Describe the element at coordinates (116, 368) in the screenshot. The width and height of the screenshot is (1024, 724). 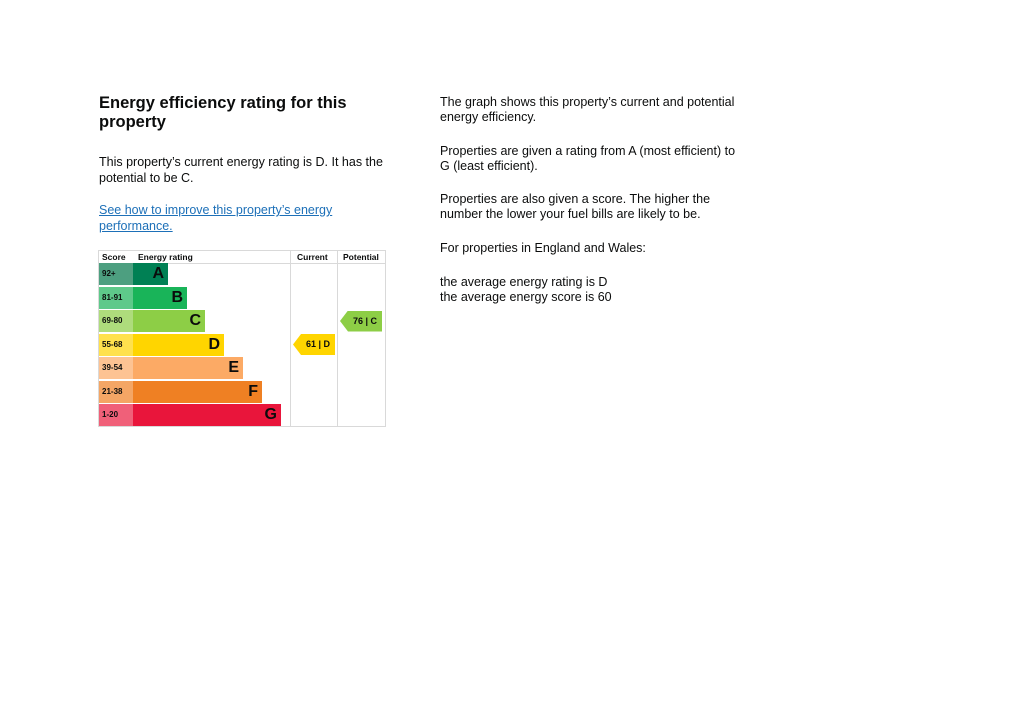
I see `band-score-range: 39-54` at that location.